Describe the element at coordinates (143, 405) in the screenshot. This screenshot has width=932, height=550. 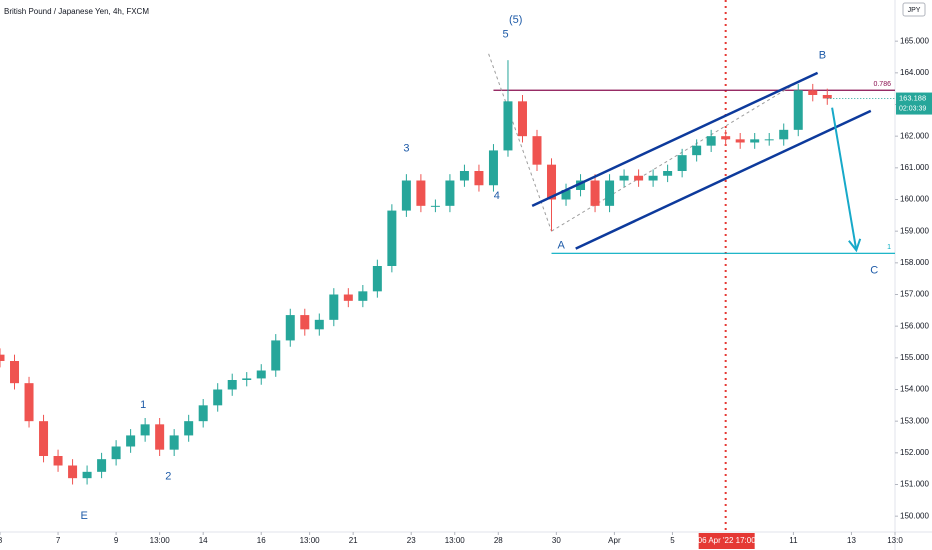
I see `wave-label: 1` at that location.